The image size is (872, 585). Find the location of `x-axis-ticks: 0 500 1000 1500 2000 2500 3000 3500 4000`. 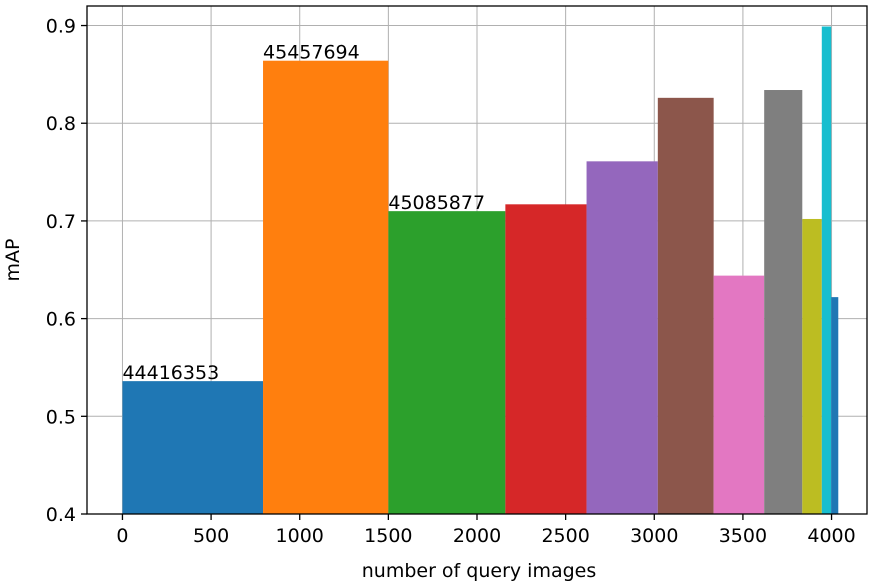

x-axis-ticks: 0 500 1000 1500 2000 2500 3000 3500 4000 is located at coordinates (486, 530).